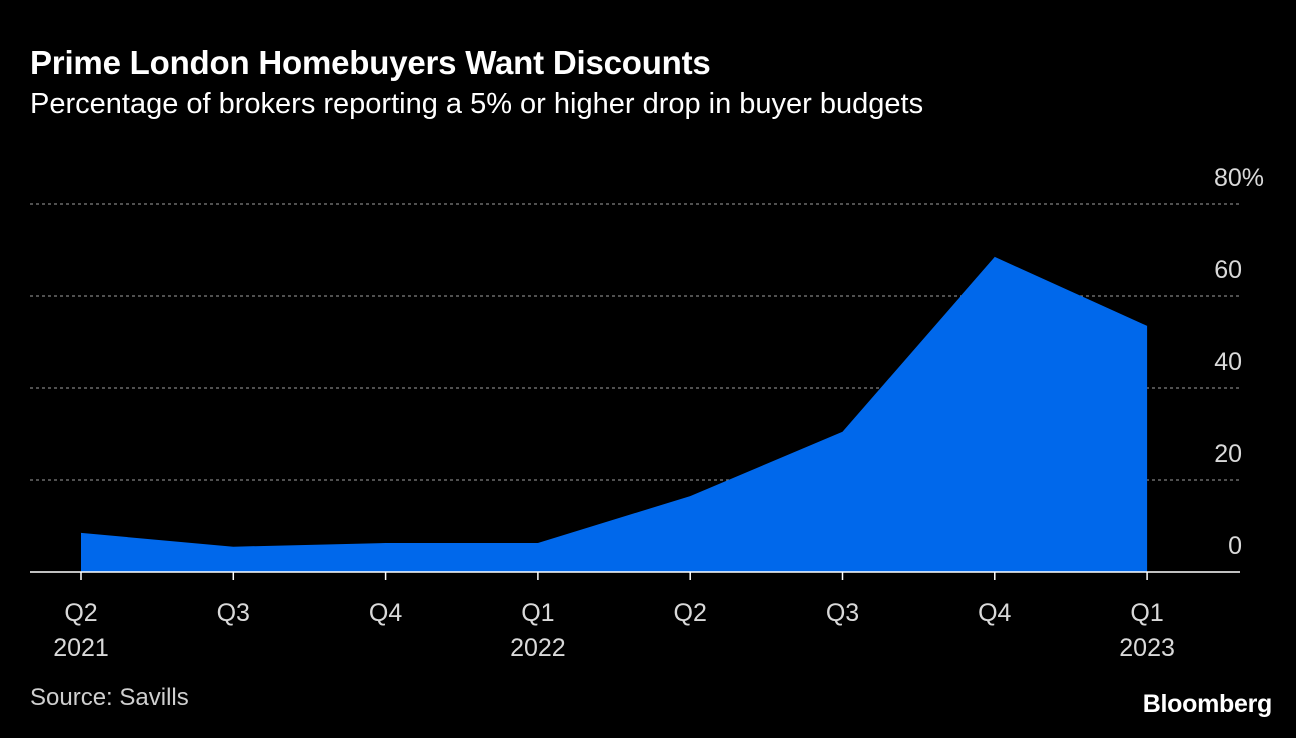 The height and width of the screenshot is (738, 1296). Describe the element at coordinates (635, 575) in the screenshot. I see `x-axis` at that location.